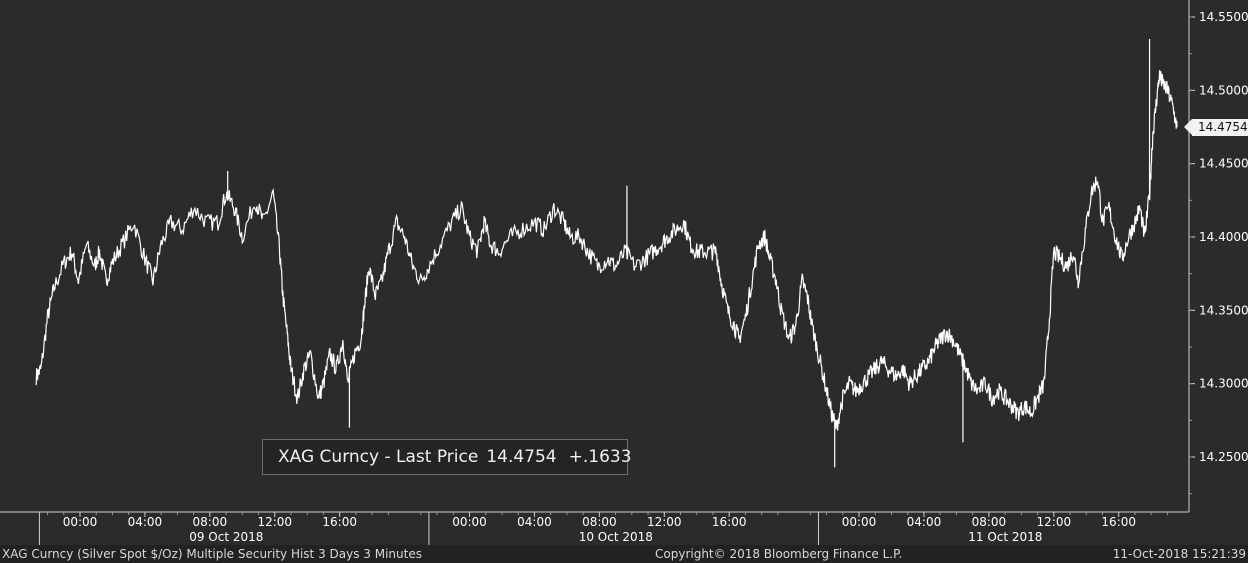  What do you see at coordinates (1223, 237) in the screenshot?
I see `y-tick-label: 14.4000` at bounding box center [1223, 237].